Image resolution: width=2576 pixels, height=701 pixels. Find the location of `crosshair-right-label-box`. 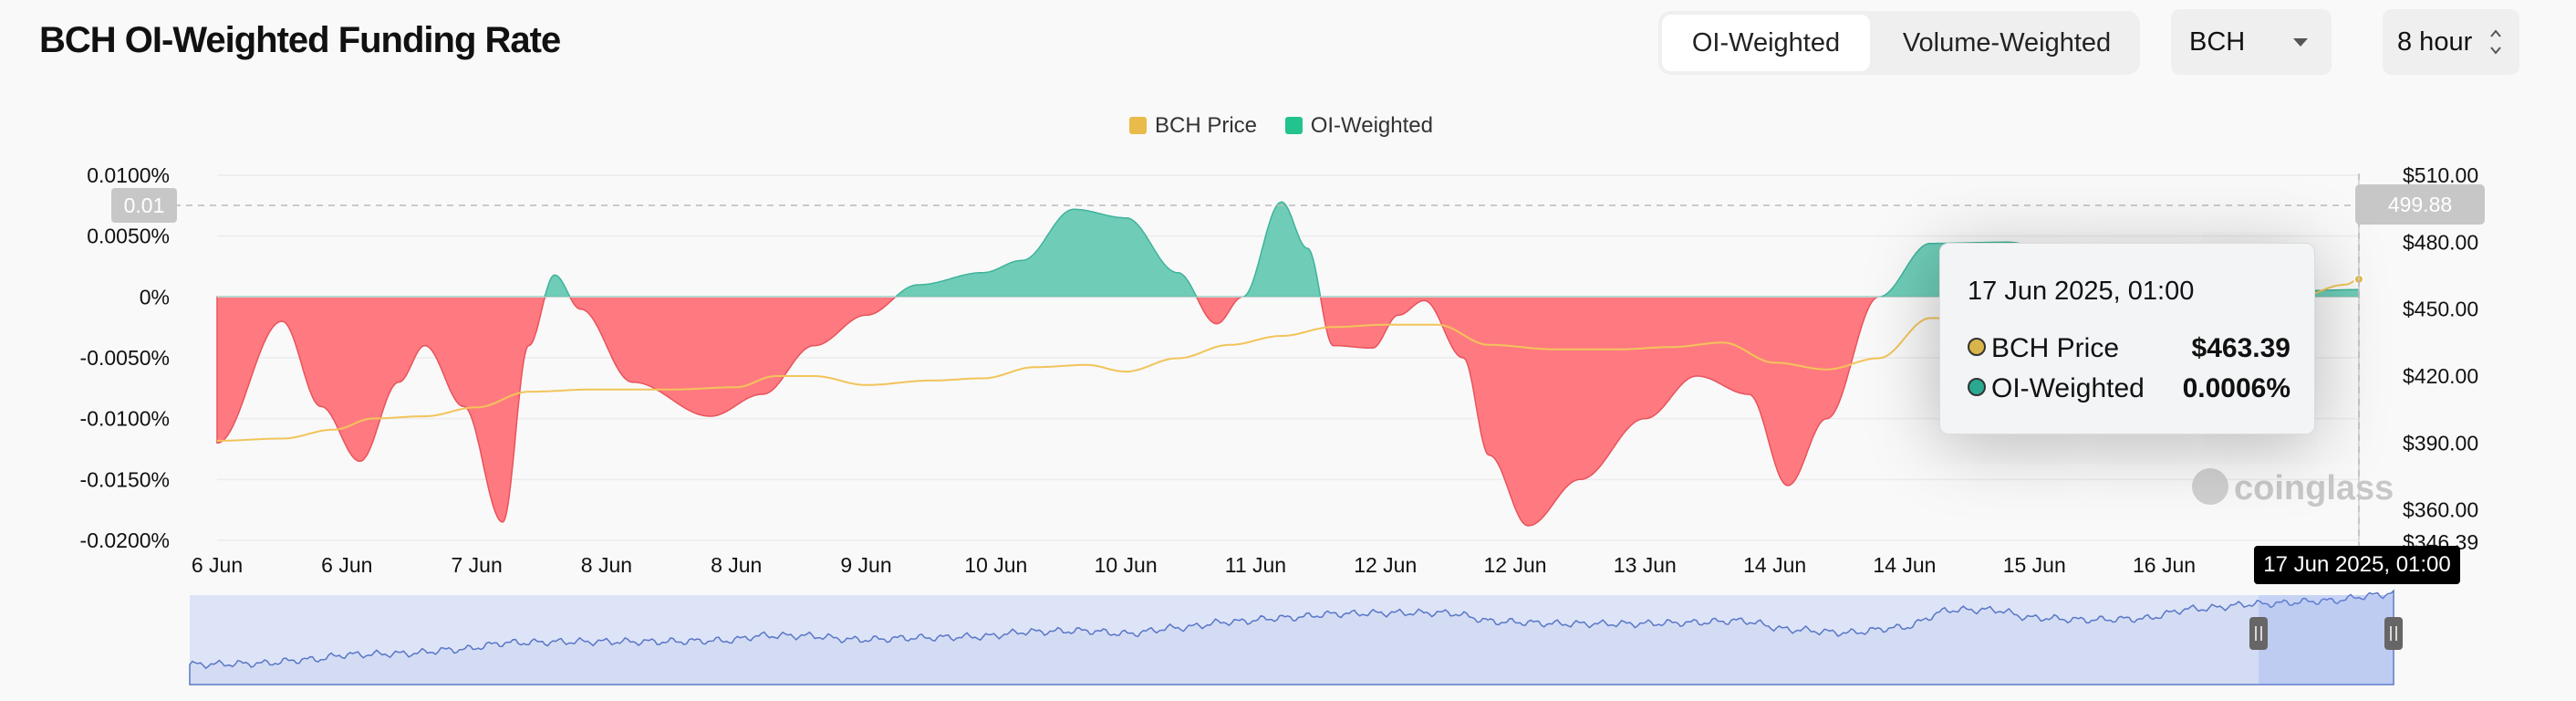

crosshair-right-label-box is located at coordinates (2420, 204).